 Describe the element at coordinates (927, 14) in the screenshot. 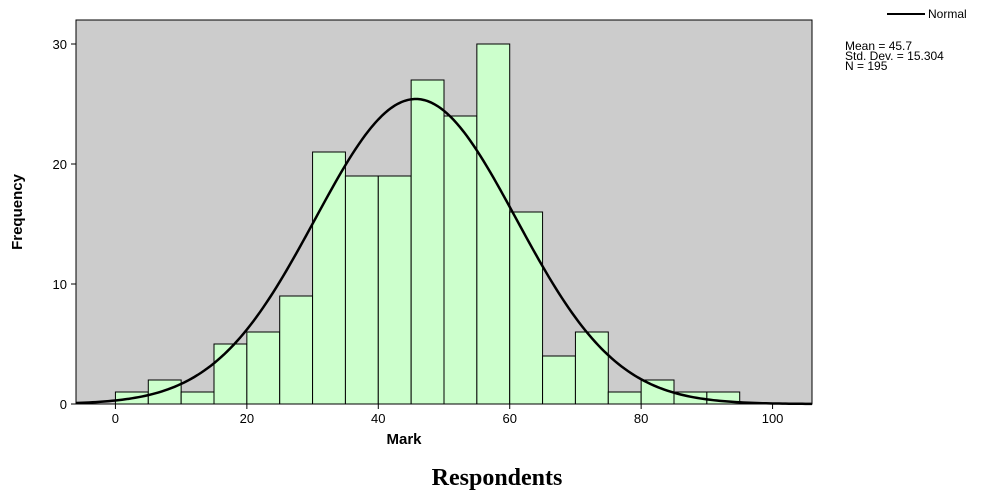

I see `legend: Normal` at that location.